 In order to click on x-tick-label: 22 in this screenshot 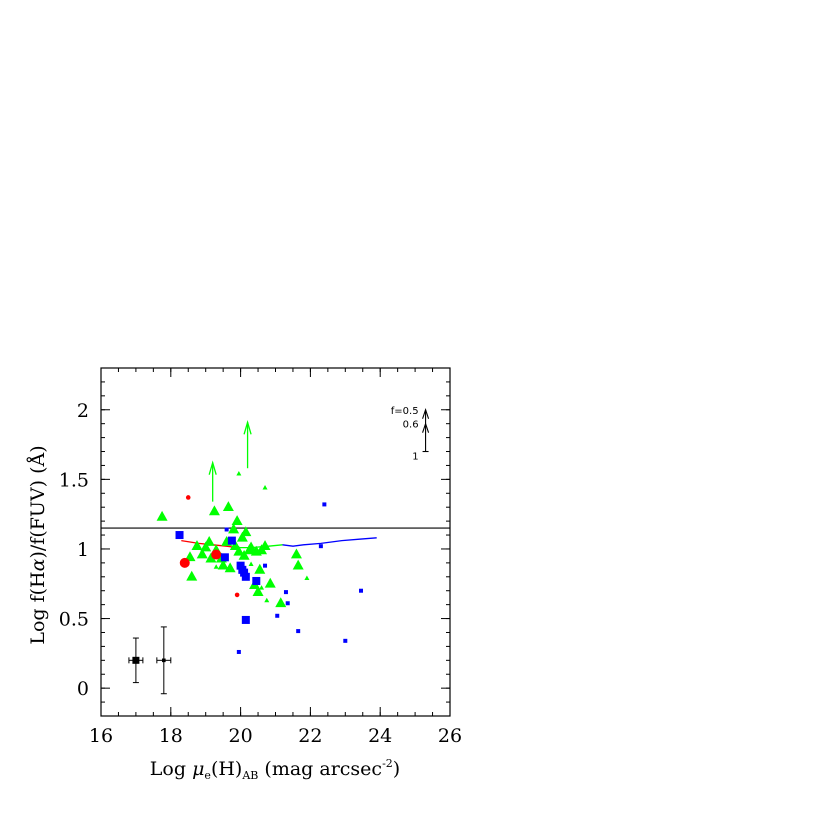, I will do `click(310, 736)`.